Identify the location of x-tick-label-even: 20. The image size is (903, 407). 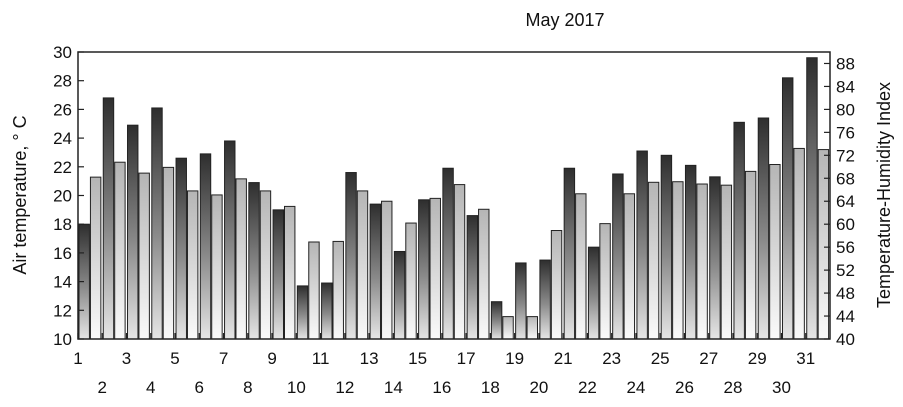
(538, 387).